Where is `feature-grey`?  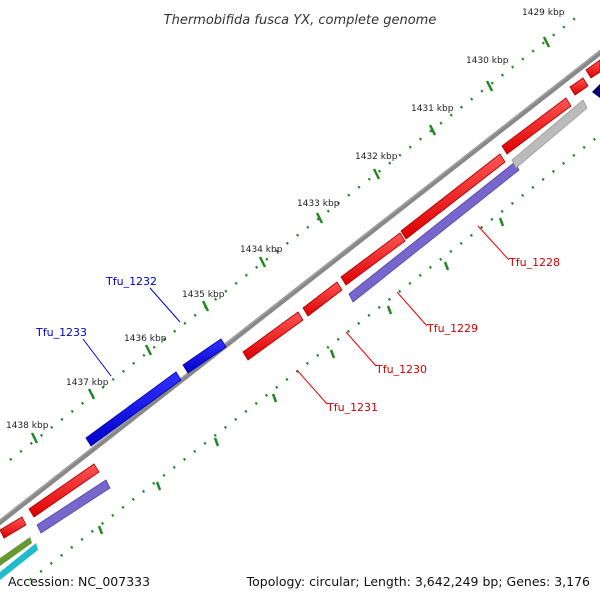 feature-grey is located at coordinates (549, 134).